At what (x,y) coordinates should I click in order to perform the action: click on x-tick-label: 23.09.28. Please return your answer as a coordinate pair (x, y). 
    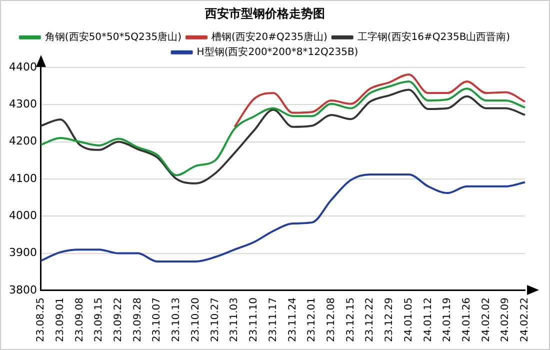
    Looking at the image, I should click on (138, 319).